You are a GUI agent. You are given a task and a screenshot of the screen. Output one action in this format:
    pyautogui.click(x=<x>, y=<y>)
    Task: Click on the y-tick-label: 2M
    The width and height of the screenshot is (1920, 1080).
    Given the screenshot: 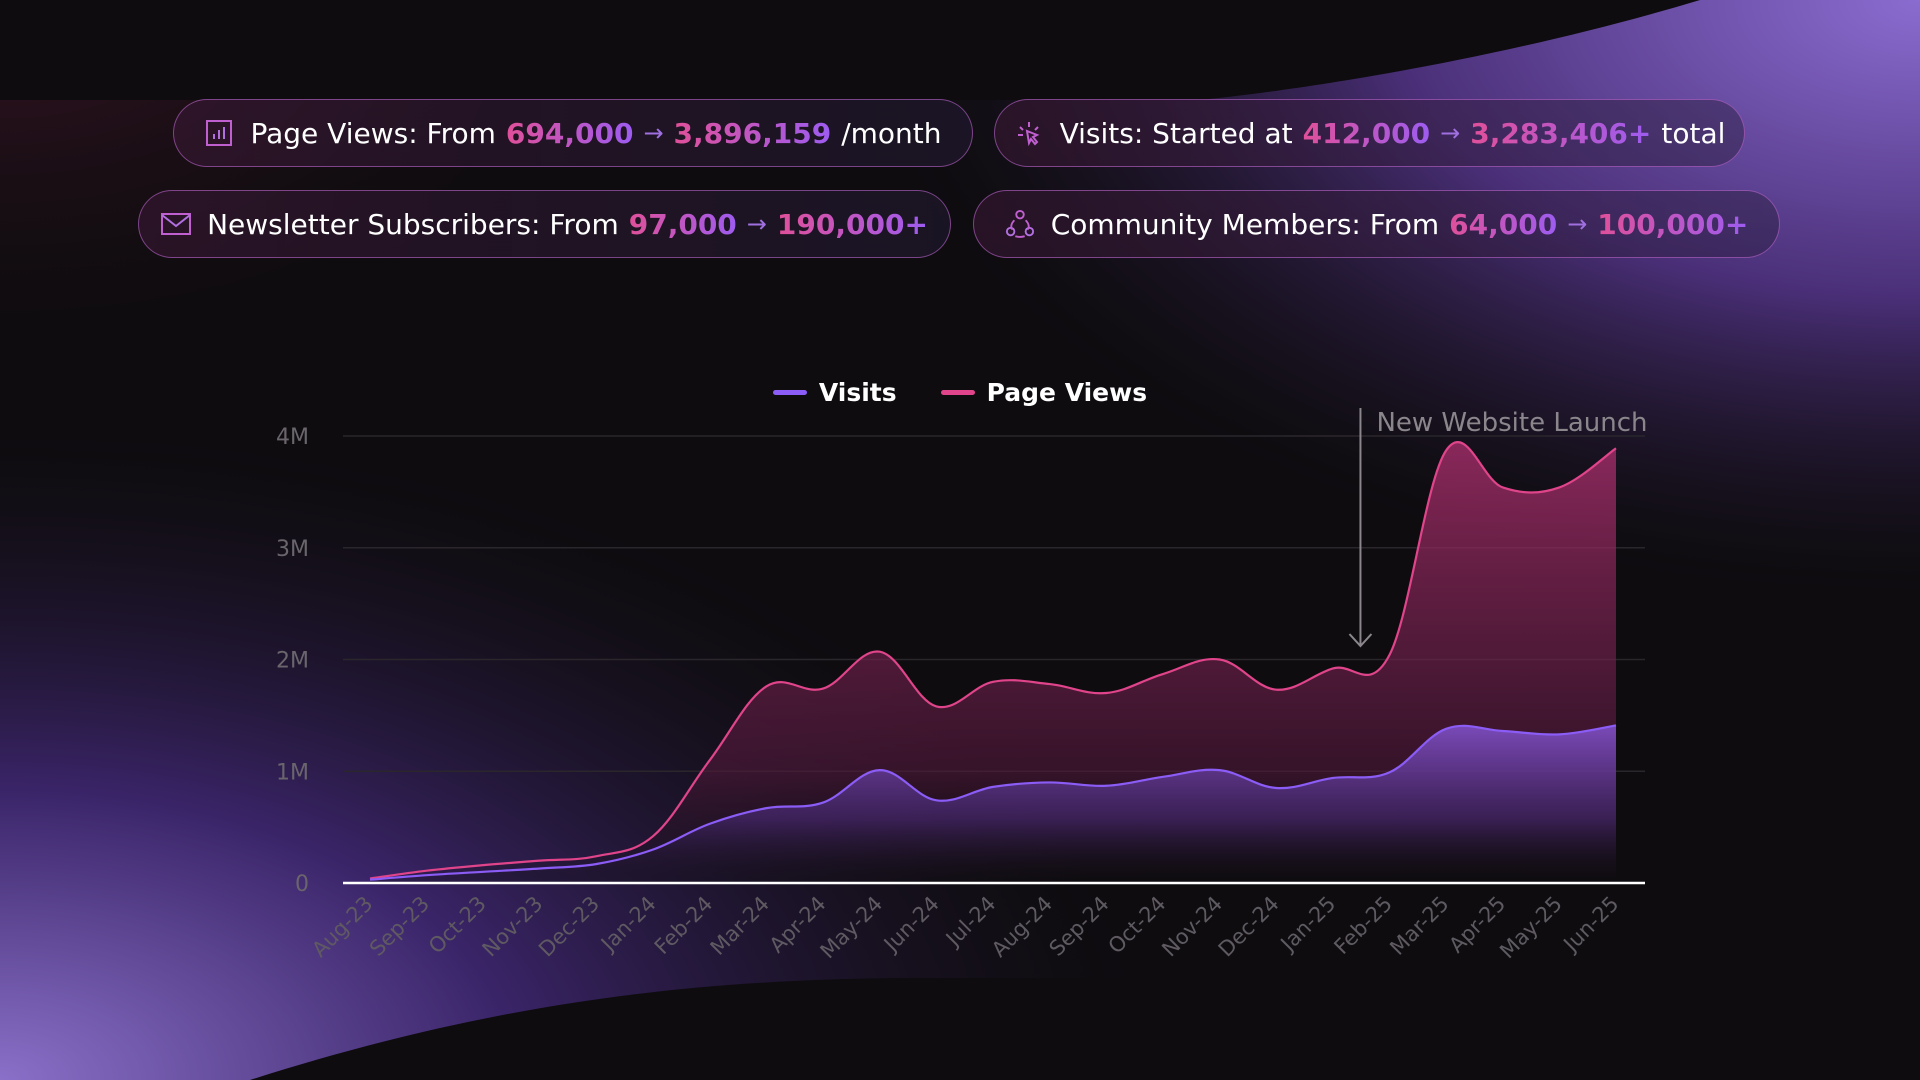 What is the action you would take?
    pyautogui.click(x=292, y=661)
    